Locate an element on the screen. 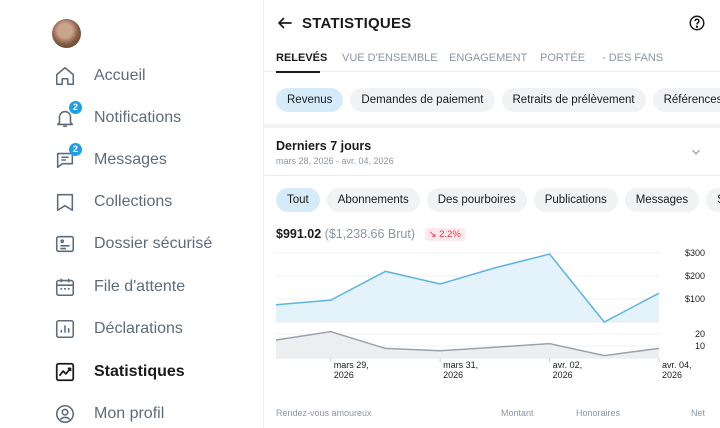 This screenshot has height=428, width=720. profile-icon is located at coordinates (65, 414).